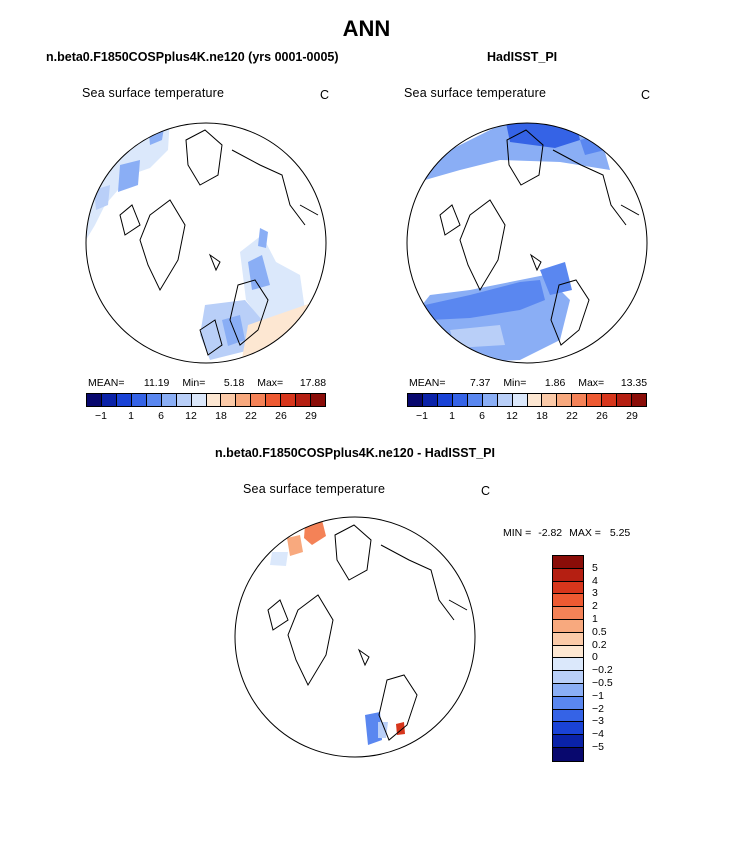  What do you see at coordinates (486, 491) in the screenshot?
I see `diff-units-label: C` at bounding box center [486, 491].